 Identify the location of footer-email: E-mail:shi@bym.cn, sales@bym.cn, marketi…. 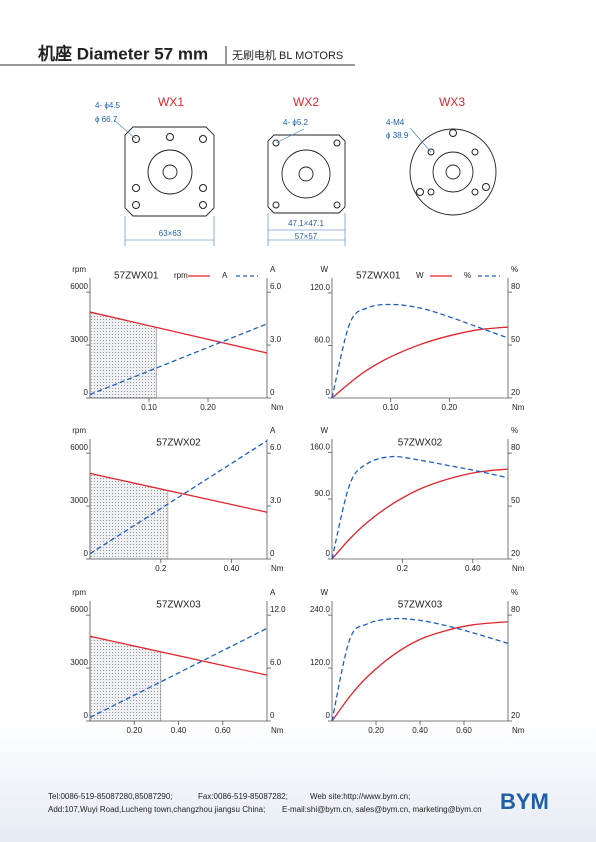
(382, 809).